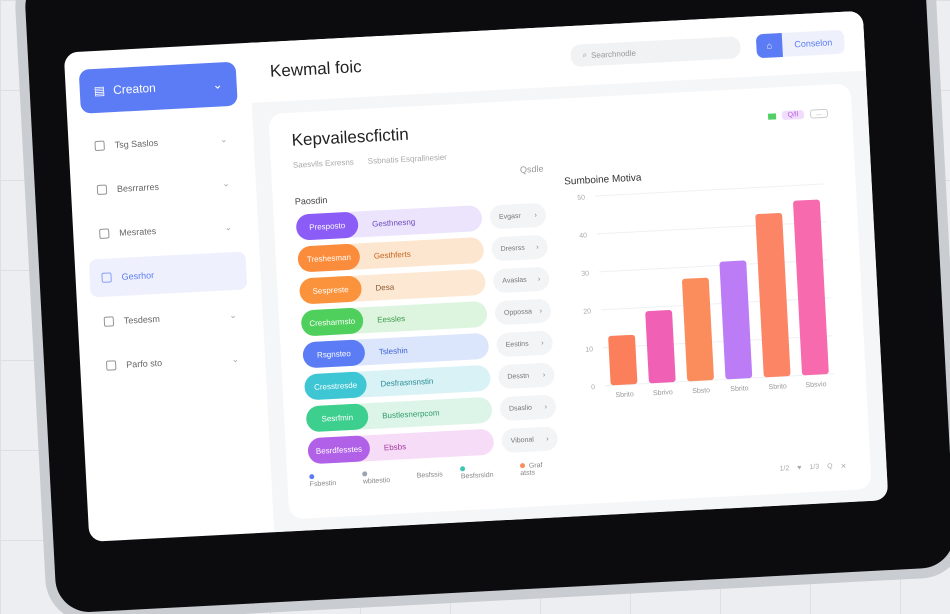 This screenshot has height=614, width=950. Describe the element at coordinates (136, 144) in the screenshot. I see `sidebar-item-label: Tsg Saslos` at that location.